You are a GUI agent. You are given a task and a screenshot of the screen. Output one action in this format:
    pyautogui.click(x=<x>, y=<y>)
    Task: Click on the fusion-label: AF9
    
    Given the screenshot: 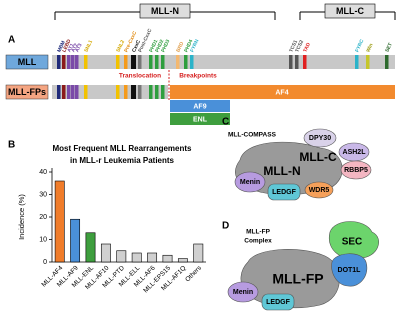 What is the action you would take?
    pyautogui.click(x=199, y=106)
    